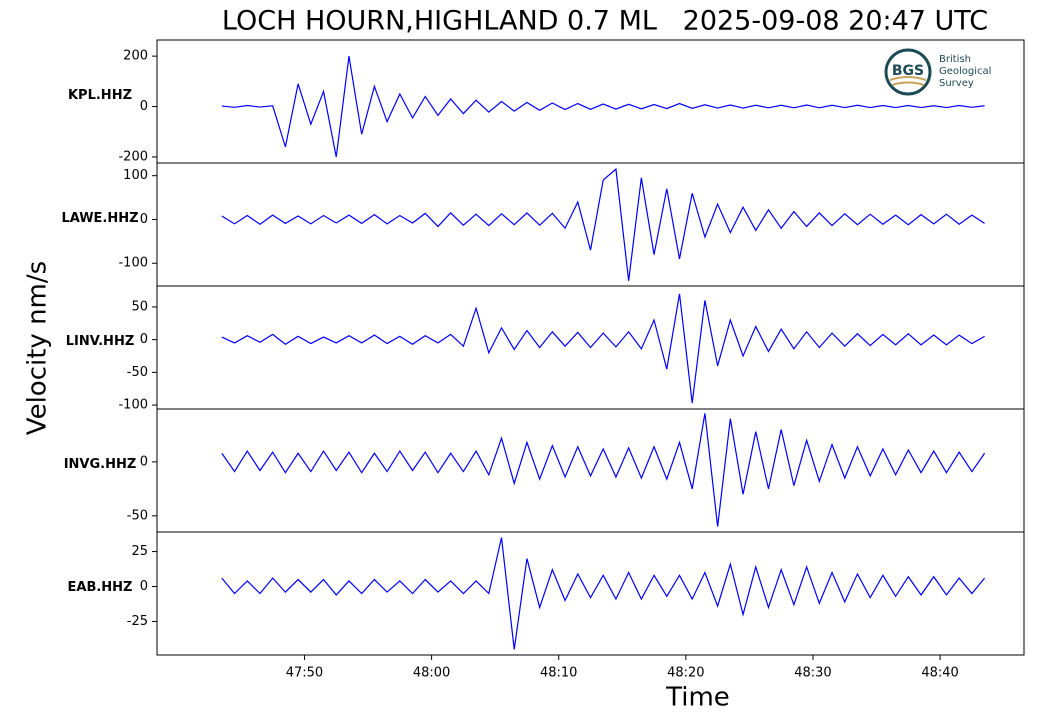 Image resolution: width=1046 pixels, height=727 pixels. What do you see at coordinates (304, 673) in the screenshot?
I see `x-tick-label: 47:50` at bounding box center [304, 673].